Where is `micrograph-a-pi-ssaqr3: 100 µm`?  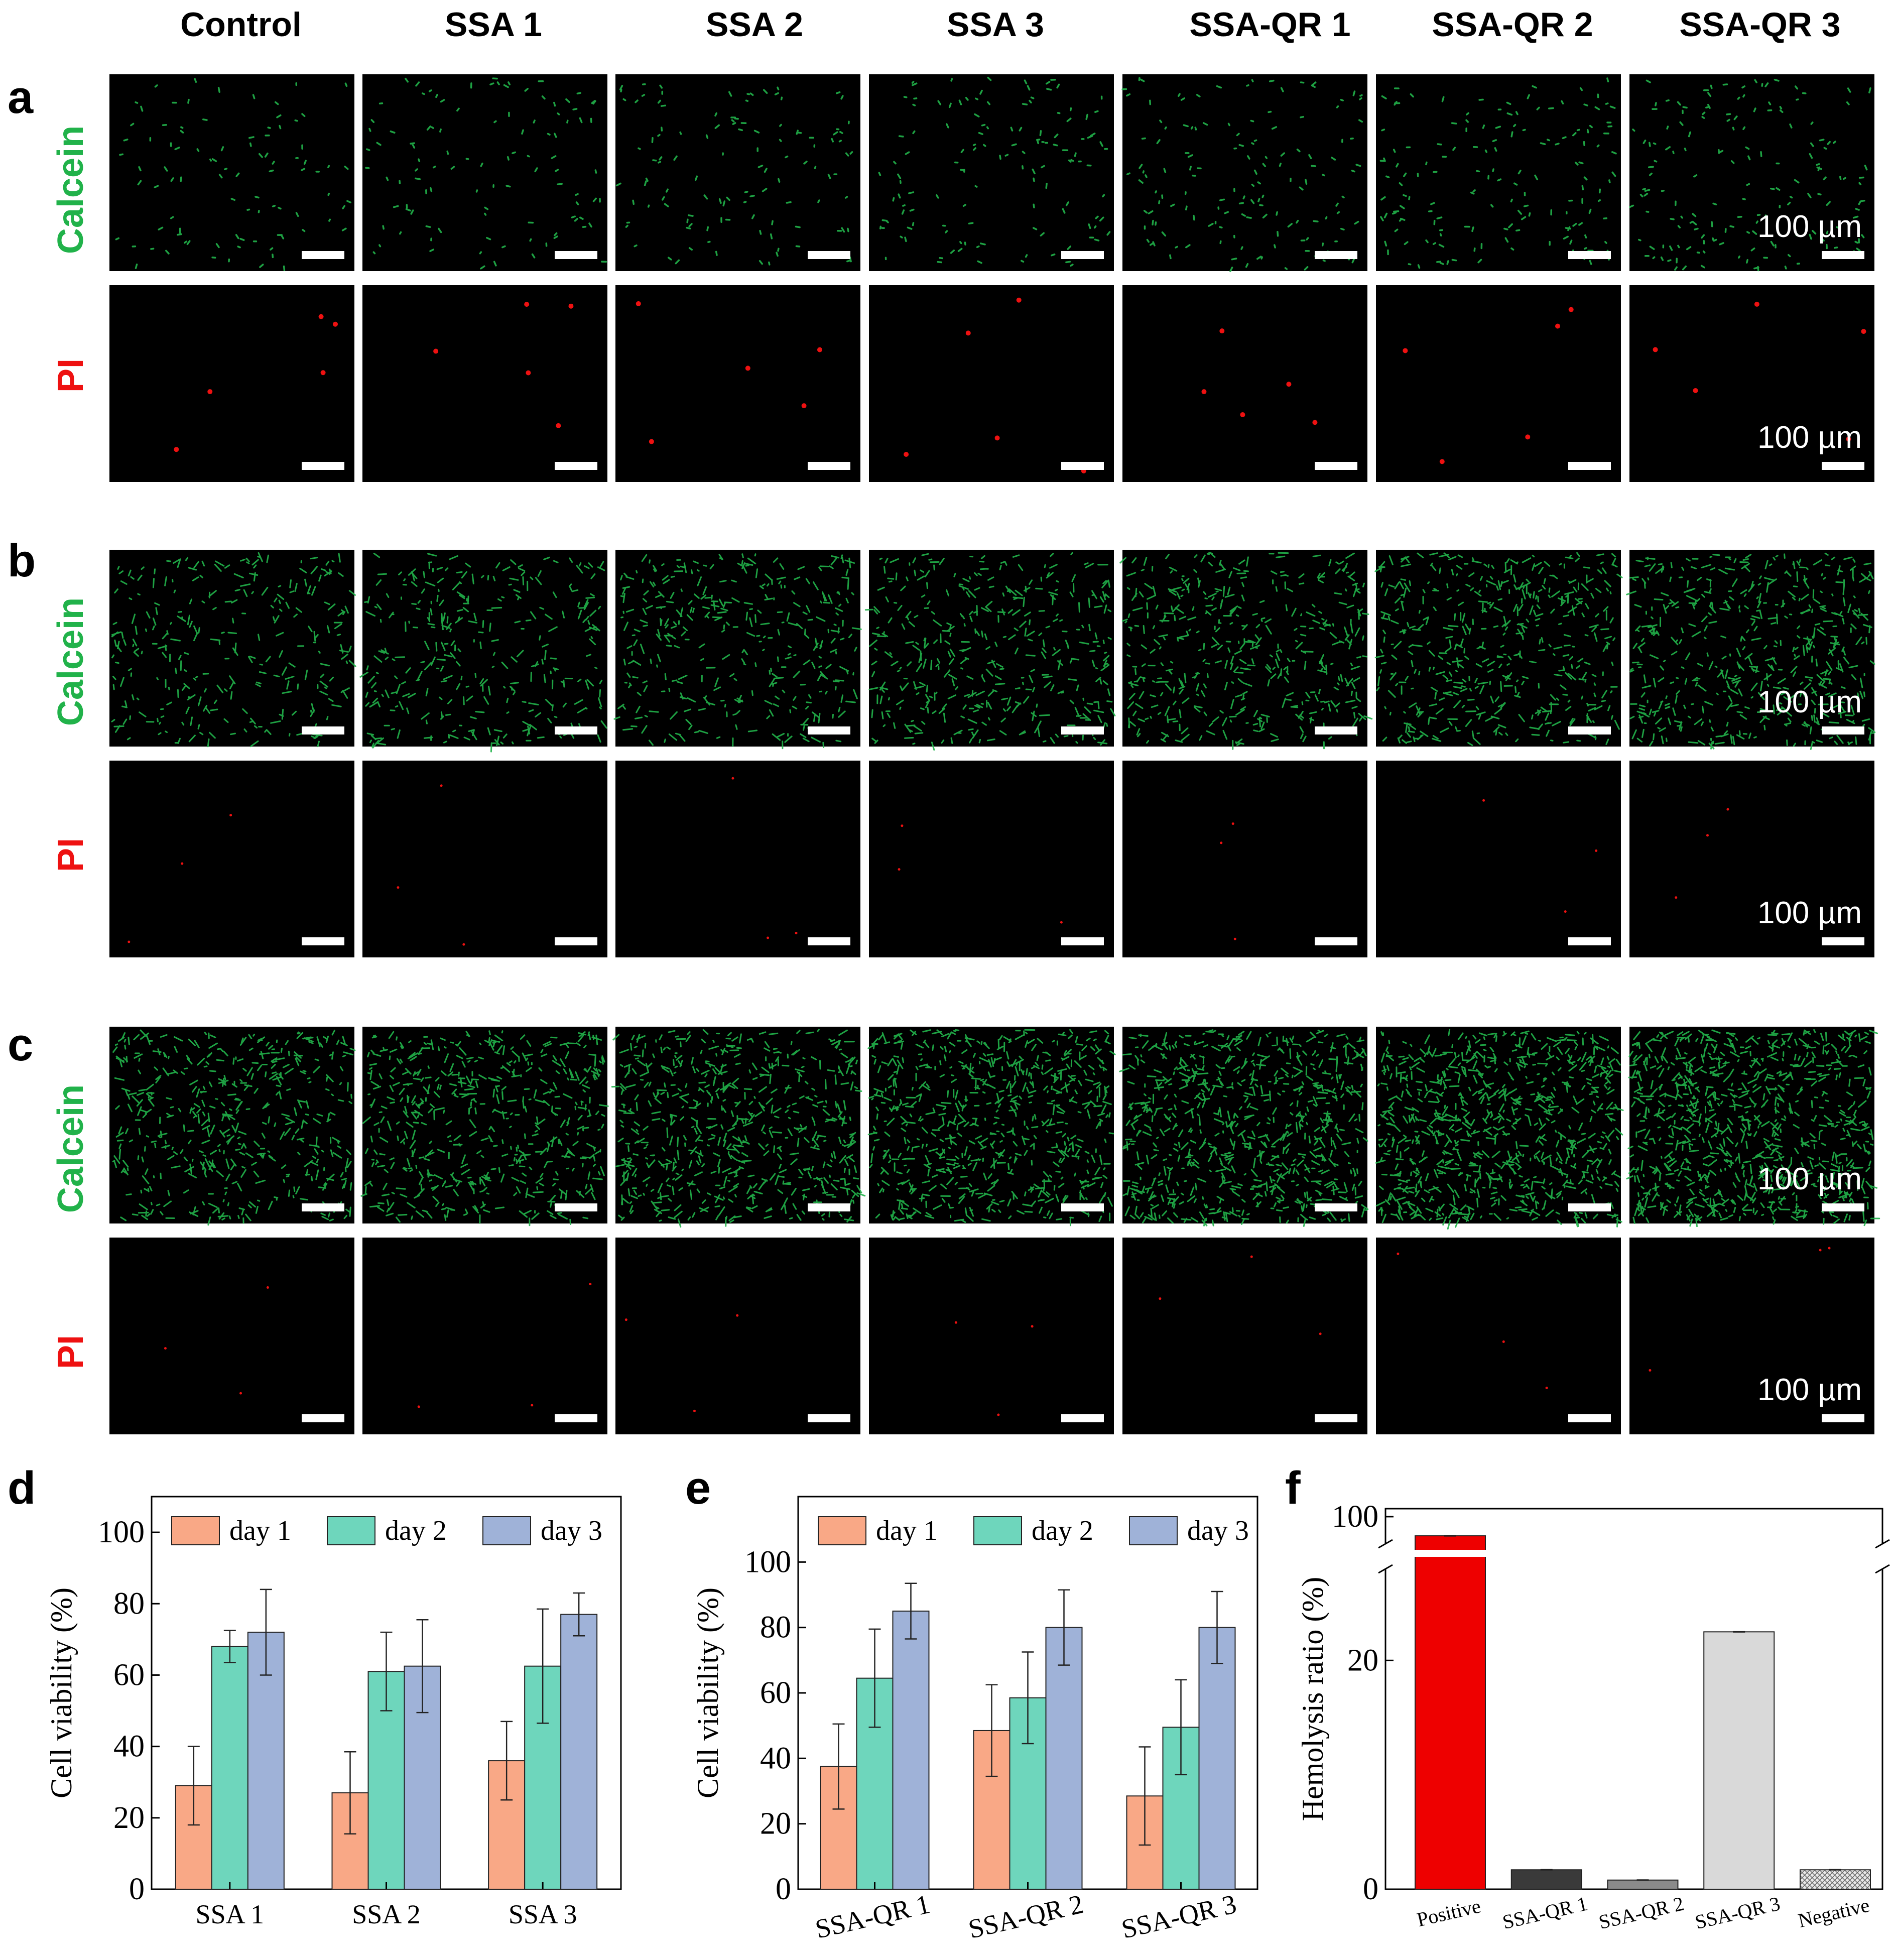
micrograph-a-pi-ssaqr3: 100 µm is located at coordinates (1752, 383).